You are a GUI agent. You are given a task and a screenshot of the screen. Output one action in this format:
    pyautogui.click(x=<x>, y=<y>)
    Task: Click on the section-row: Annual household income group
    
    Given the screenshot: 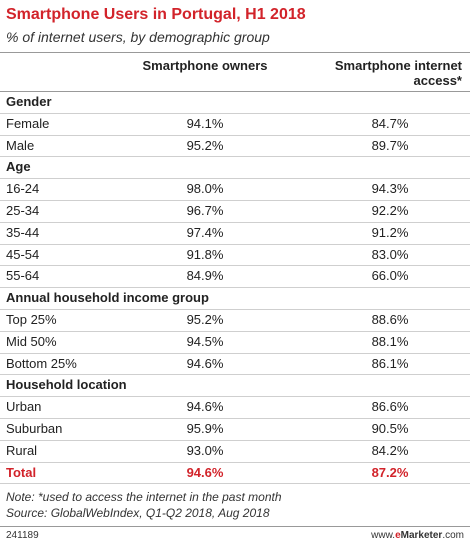 What is the action you would take?
    pyautogui.click(x=235, y=299)
    